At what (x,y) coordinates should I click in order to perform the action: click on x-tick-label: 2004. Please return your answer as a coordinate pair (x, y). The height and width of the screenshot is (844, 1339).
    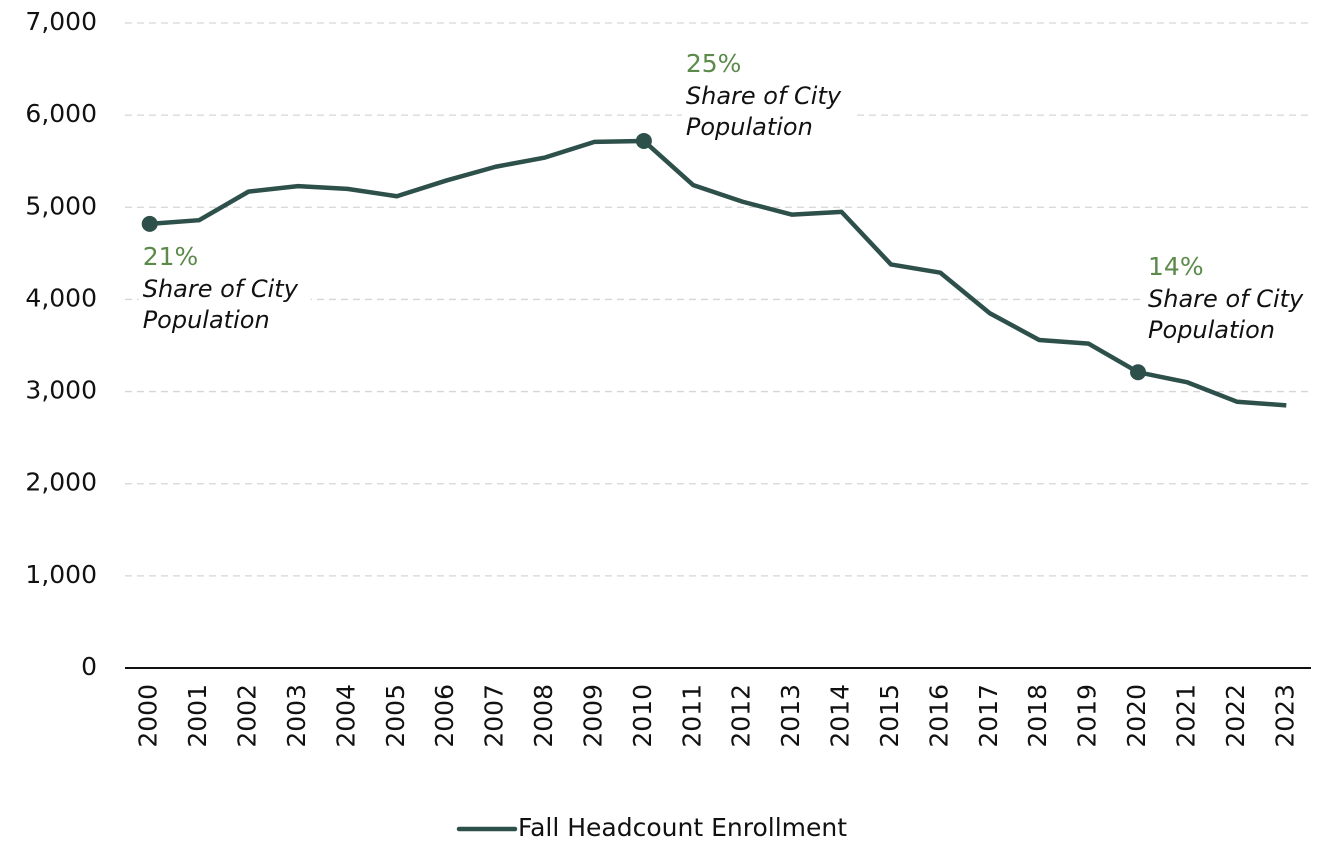
    Looking at the image, I should click on (345, 716).